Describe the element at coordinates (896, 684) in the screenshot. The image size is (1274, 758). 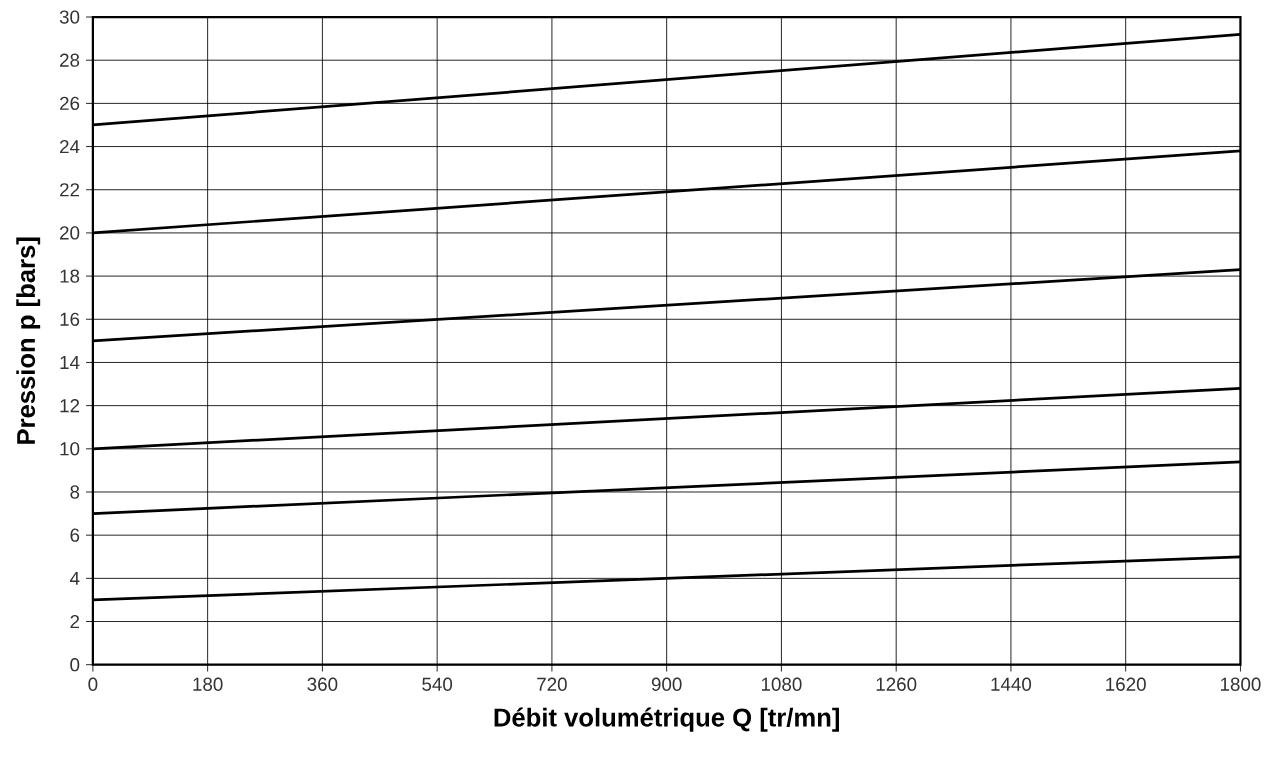
I see `x-tick-label: 1260` at that location.